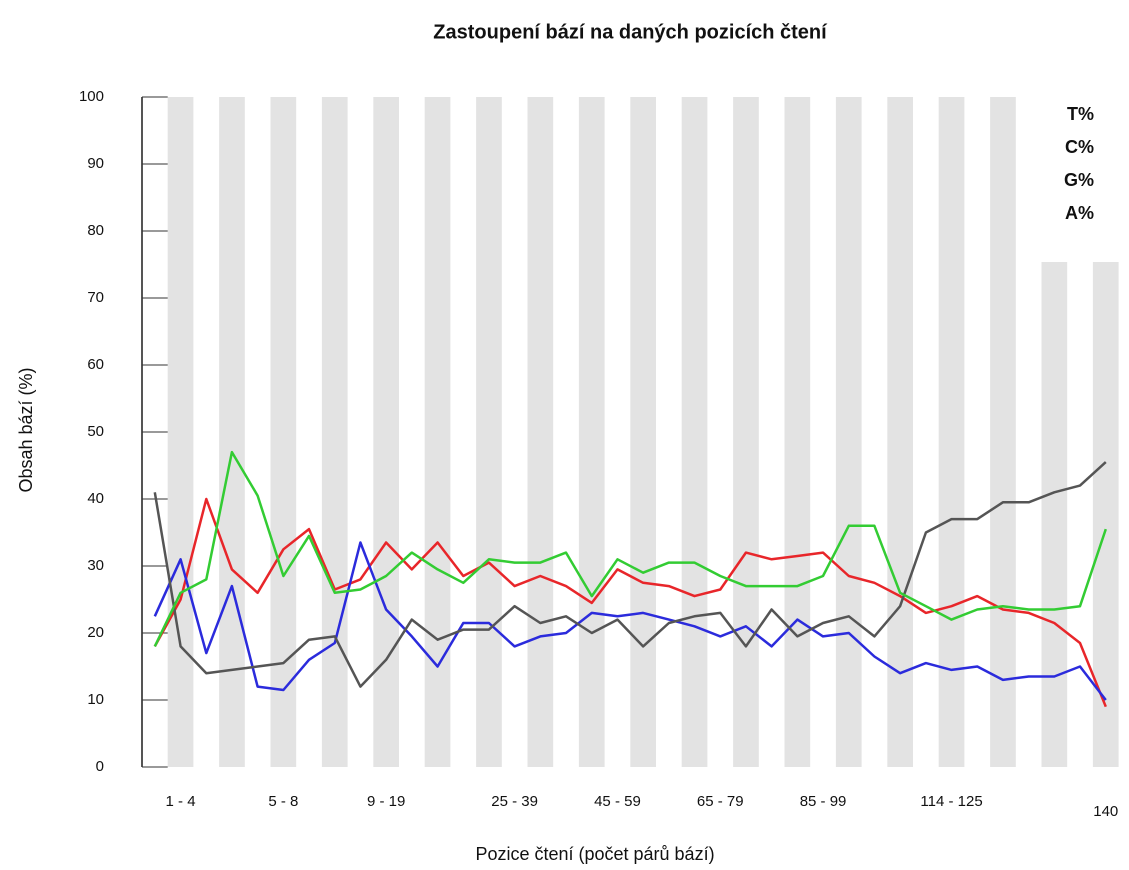  What do you see at coordinates (91, 96) in the screenshot?
I see `y-tick-label: 100` at bounding box center [91, 96].